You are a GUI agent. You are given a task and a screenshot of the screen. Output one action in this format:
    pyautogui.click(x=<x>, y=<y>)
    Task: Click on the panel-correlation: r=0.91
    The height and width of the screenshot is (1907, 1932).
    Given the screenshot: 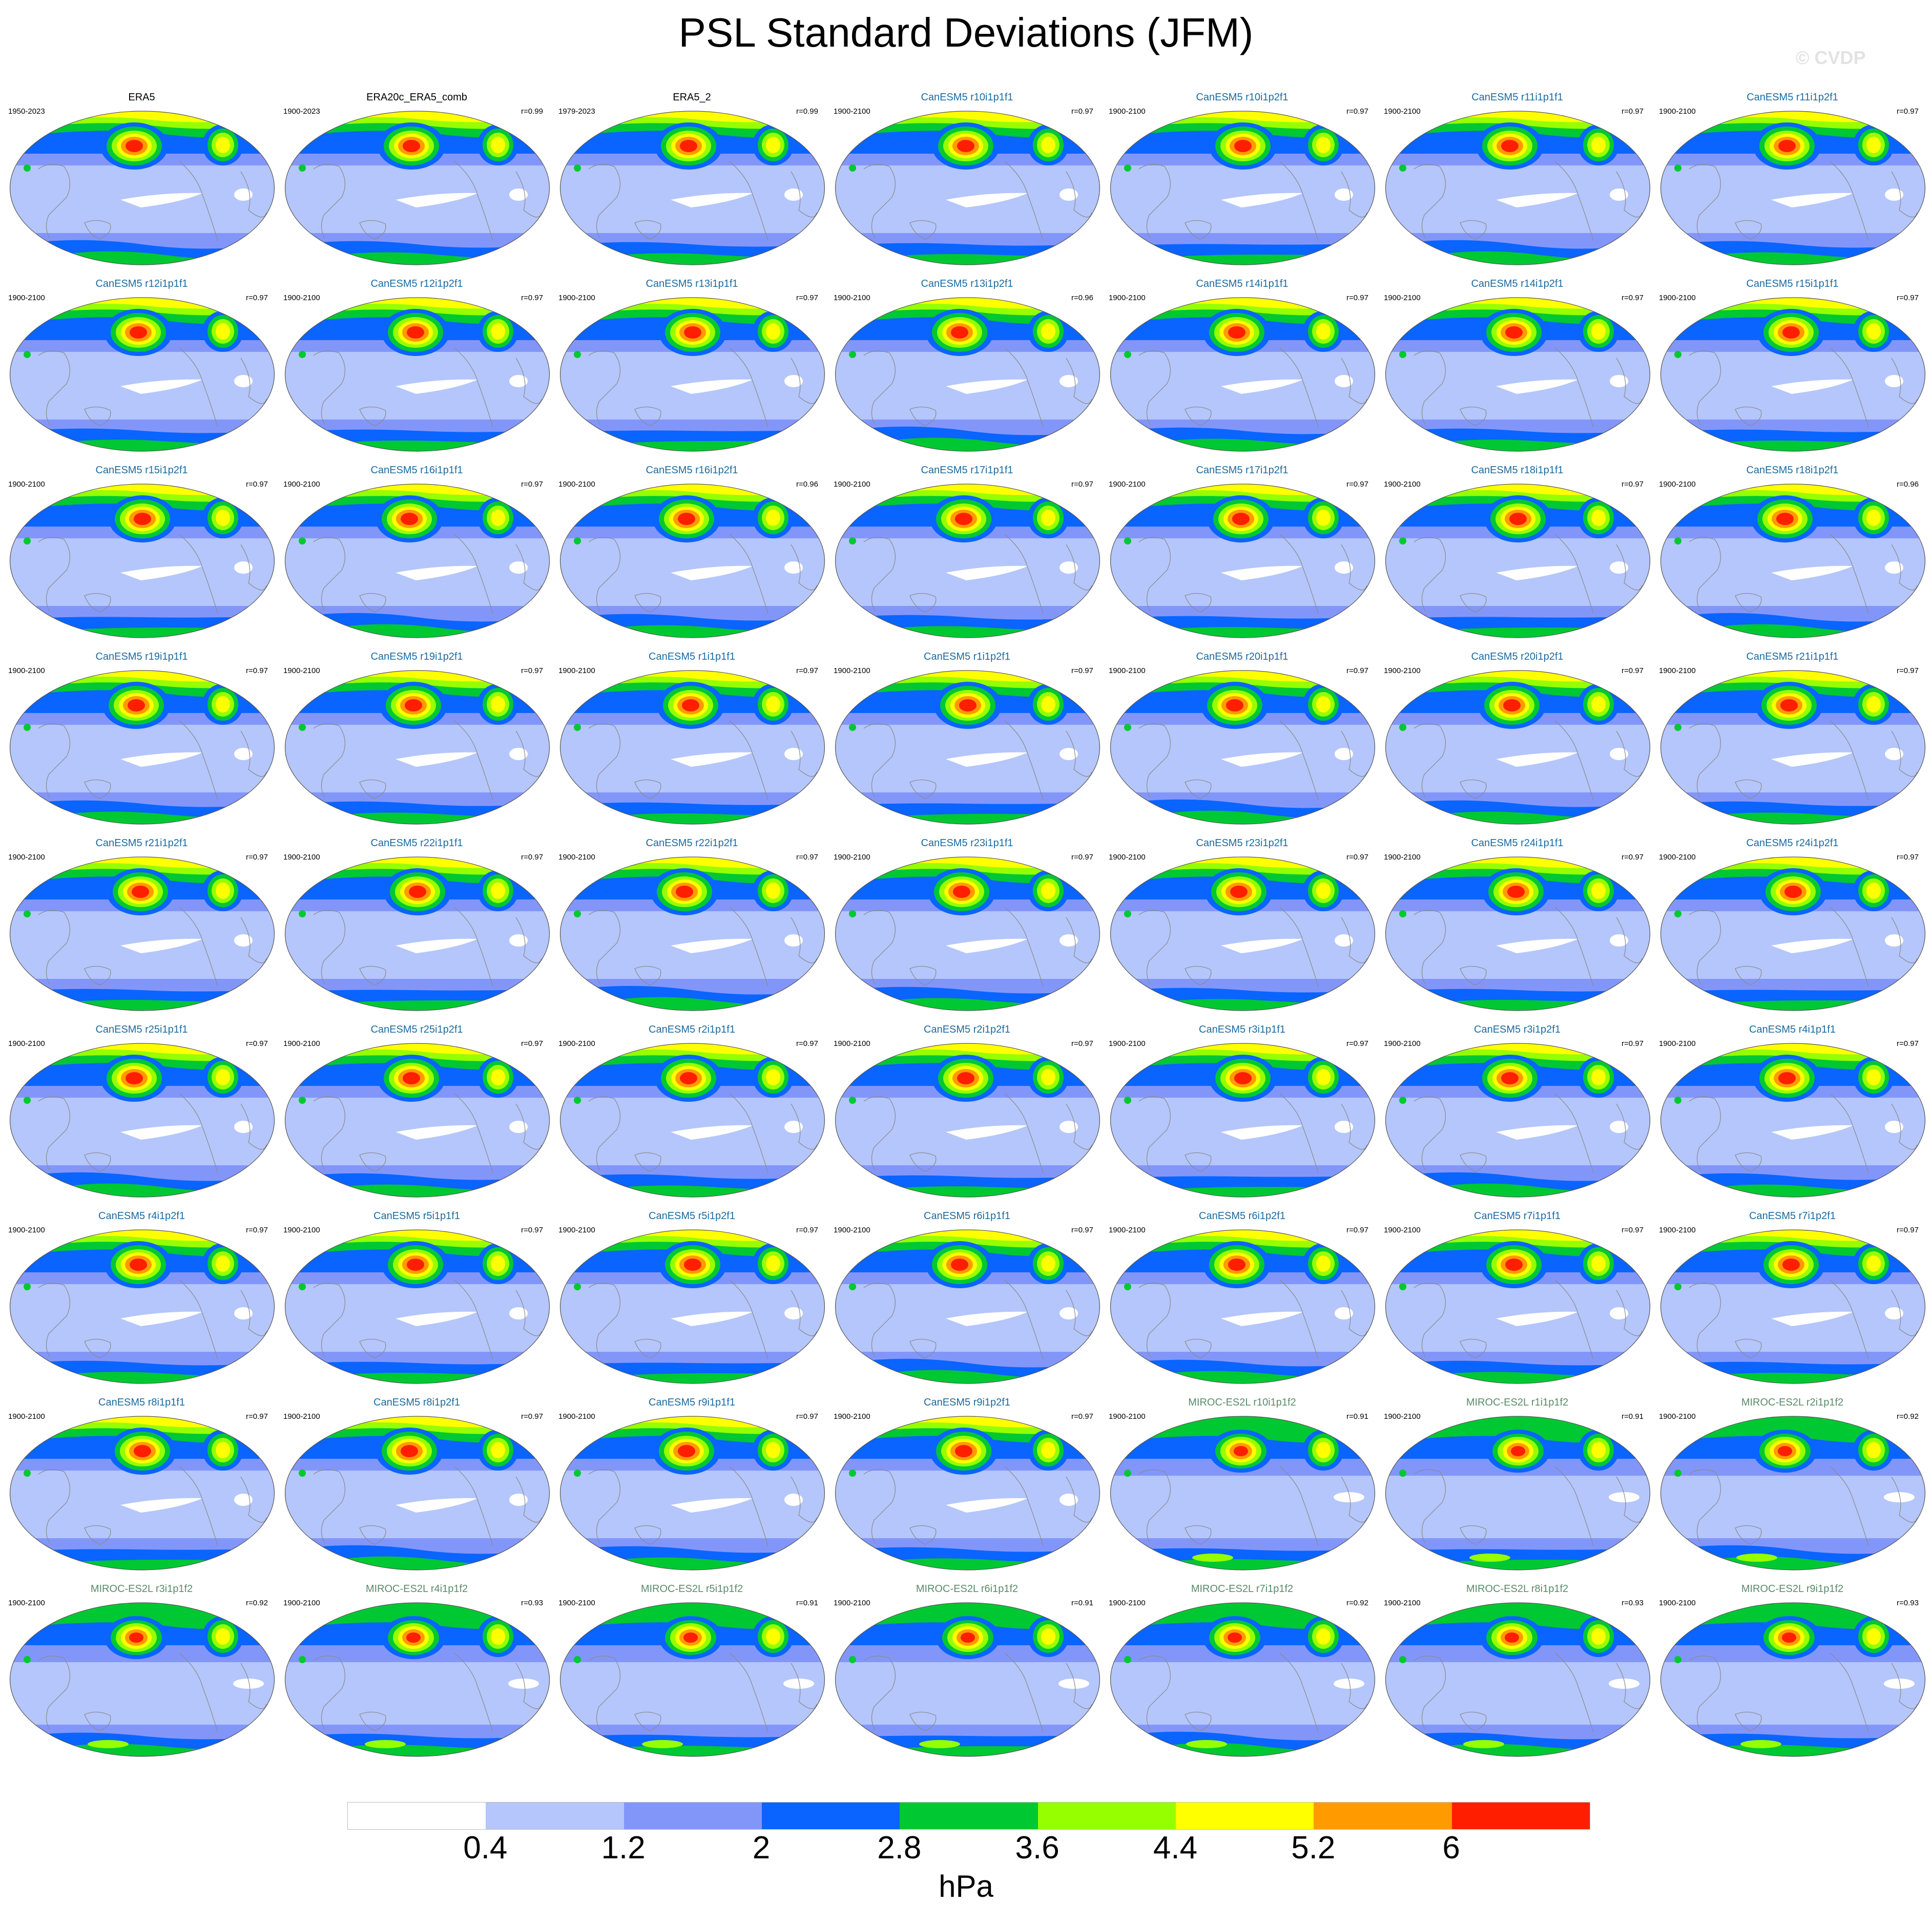 What is the action you would take?
    pyautogui.click(x=1082, y=1603)
    